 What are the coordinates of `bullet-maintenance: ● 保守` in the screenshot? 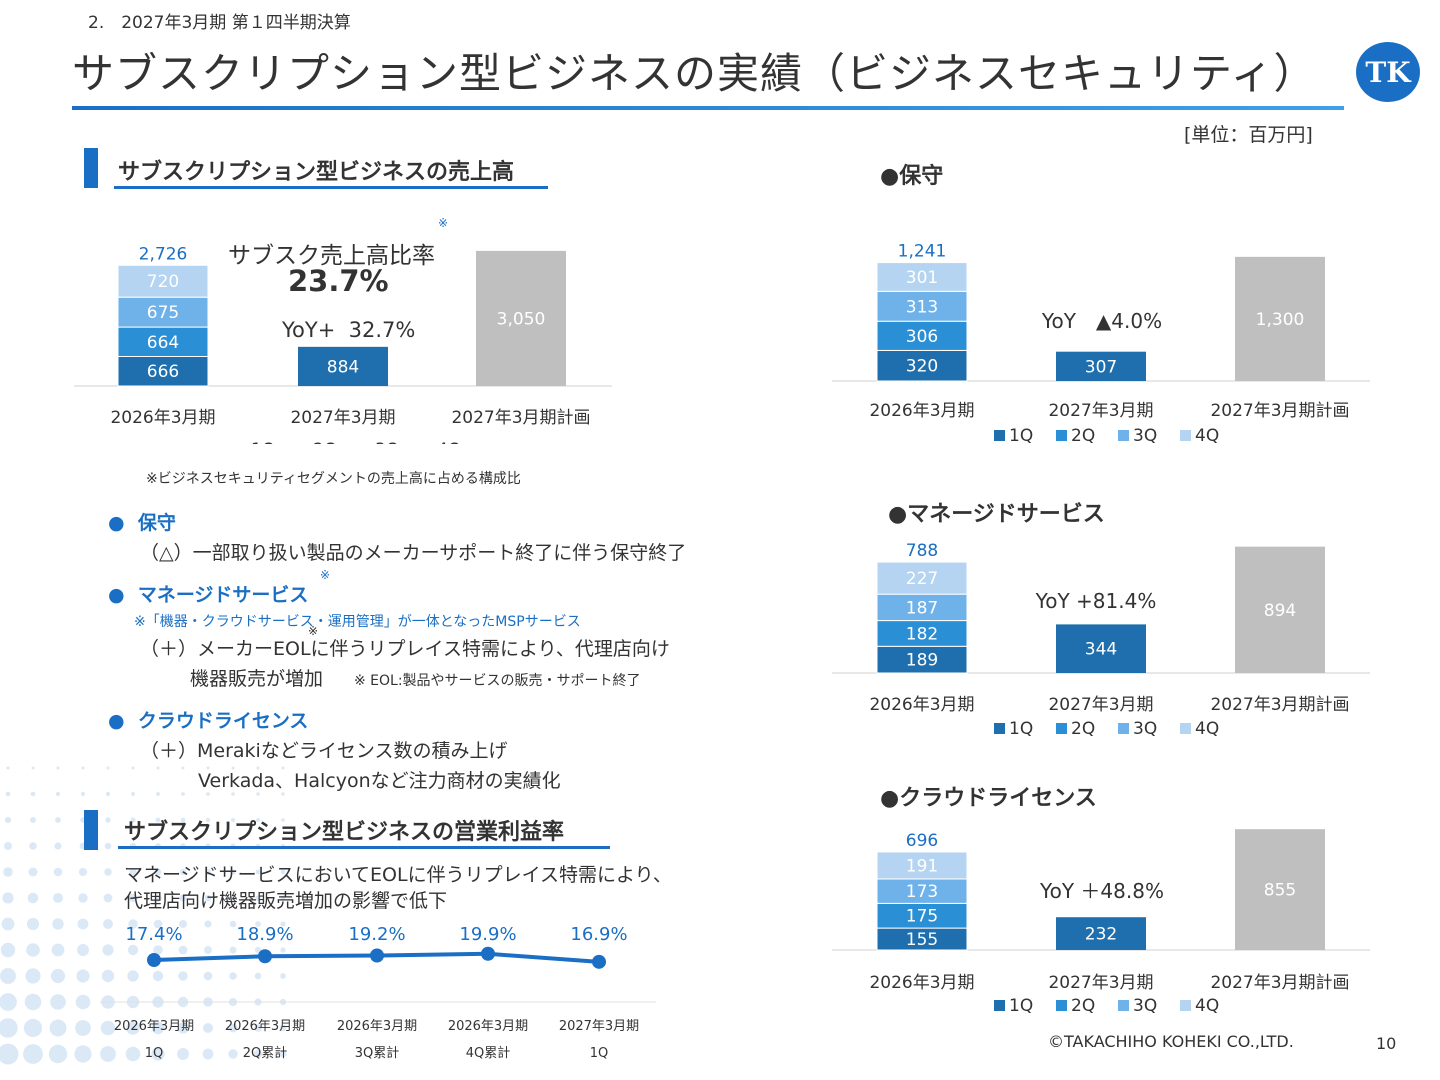 It's located at (142, 523).